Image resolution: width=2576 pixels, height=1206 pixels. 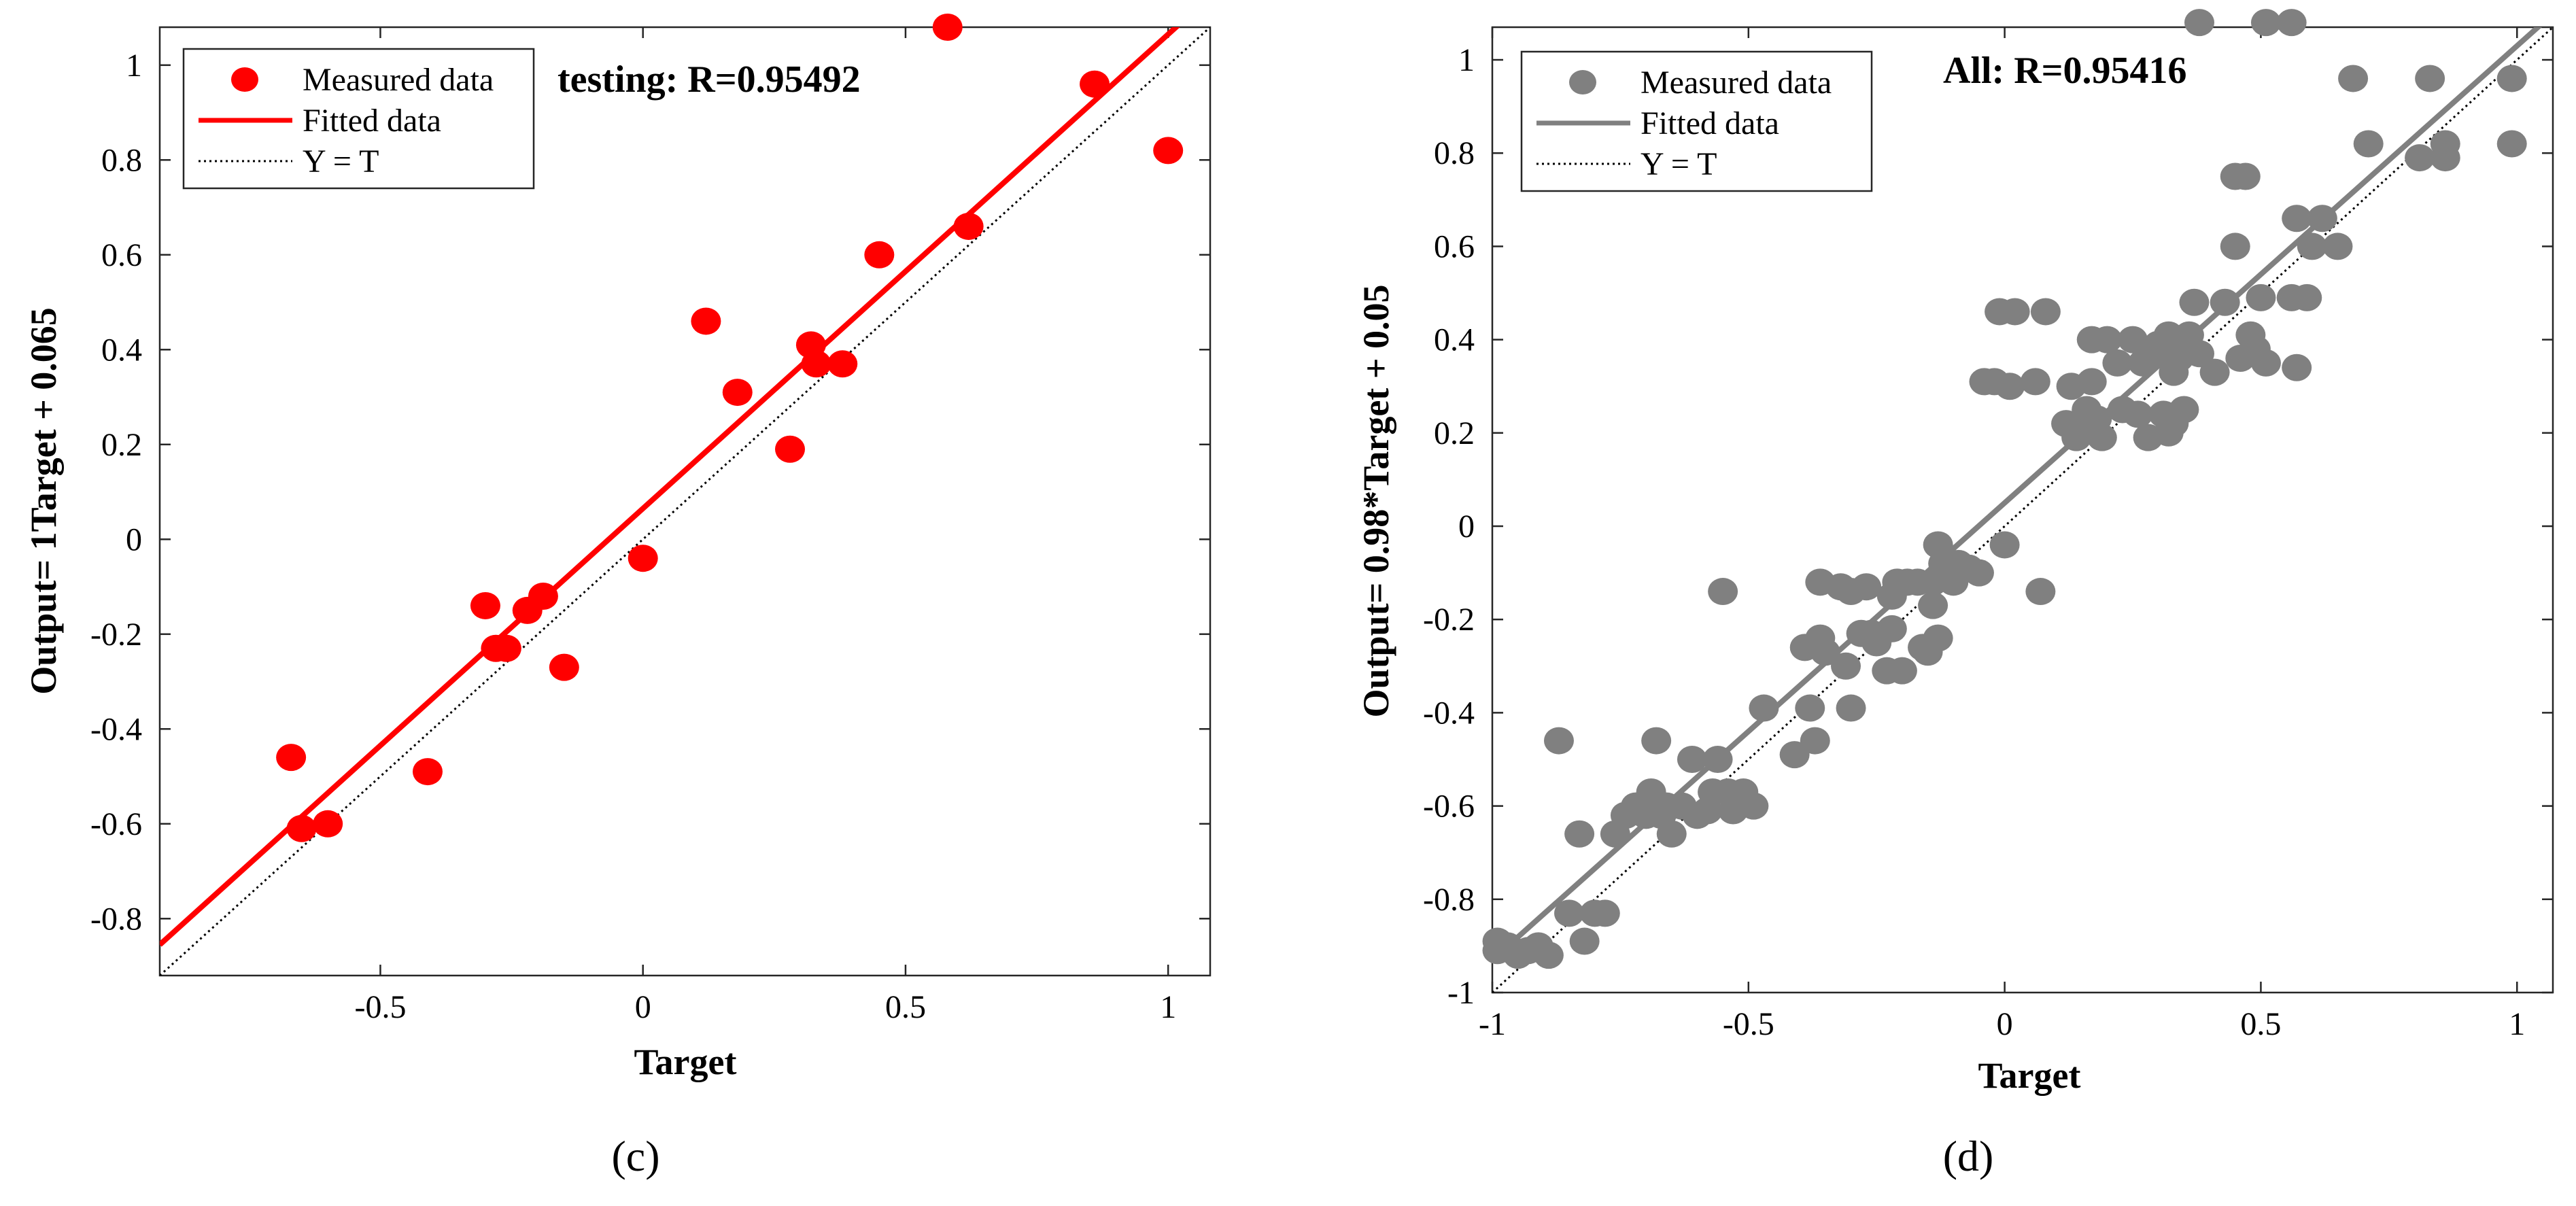 I want to click on x-tick-label: -1, so click(x=1492, y=1024).